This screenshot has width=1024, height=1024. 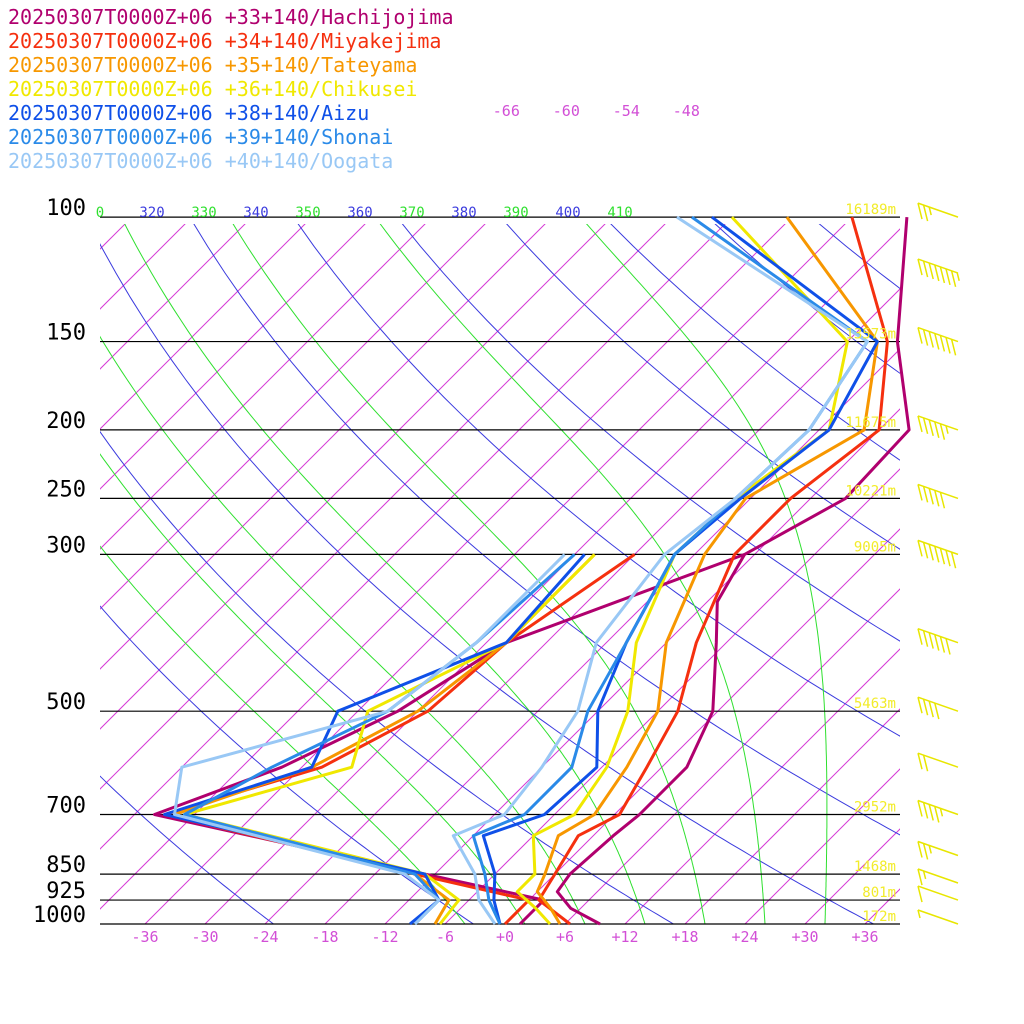 What do you see at coordinates (870, 423) in the screenshot?
I see `height-label: 11675m` at bounding box center [870, 423].